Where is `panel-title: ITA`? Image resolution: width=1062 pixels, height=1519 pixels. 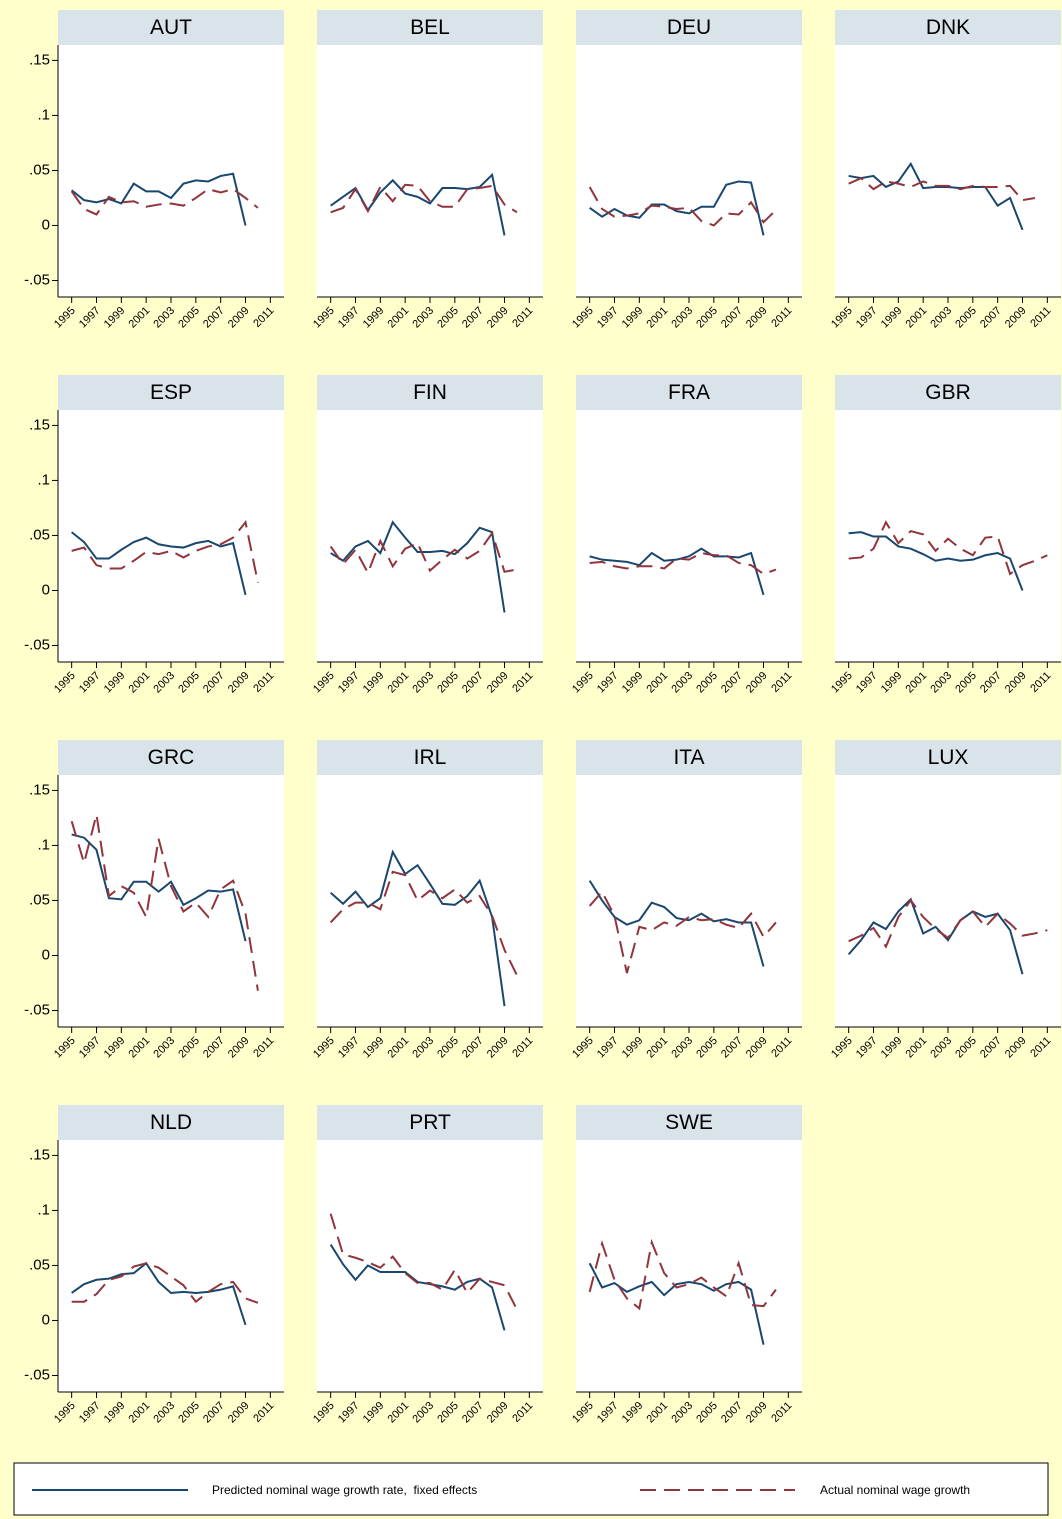
panel-title: ITA is located at coordinates (688, 757).